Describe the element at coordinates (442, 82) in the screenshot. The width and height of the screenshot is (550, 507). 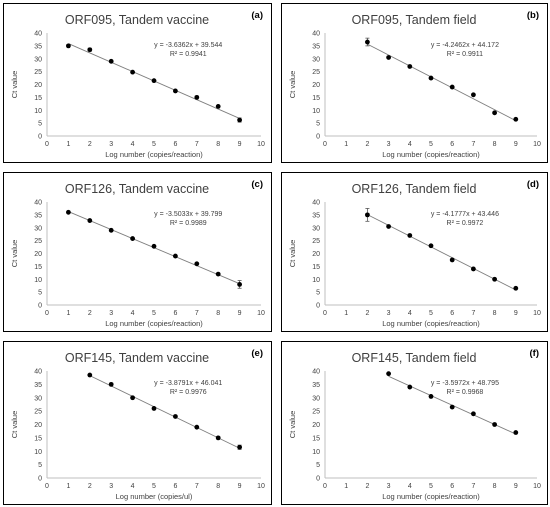
I see `trendline` at that location.